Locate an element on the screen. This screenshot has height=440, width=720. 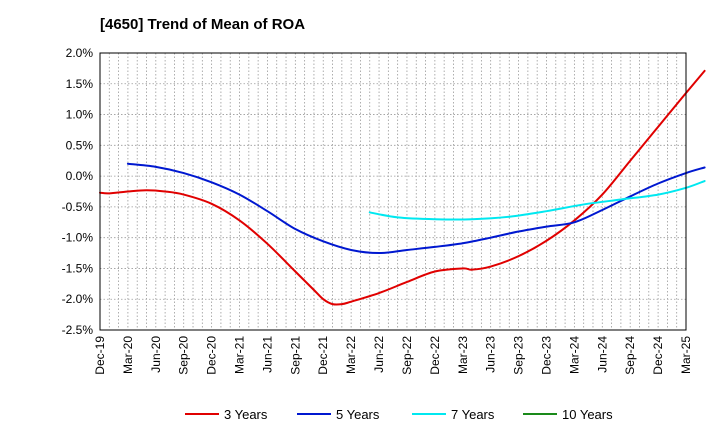
x-tick-label: Jun-23 is located at coordinates (491, 354).